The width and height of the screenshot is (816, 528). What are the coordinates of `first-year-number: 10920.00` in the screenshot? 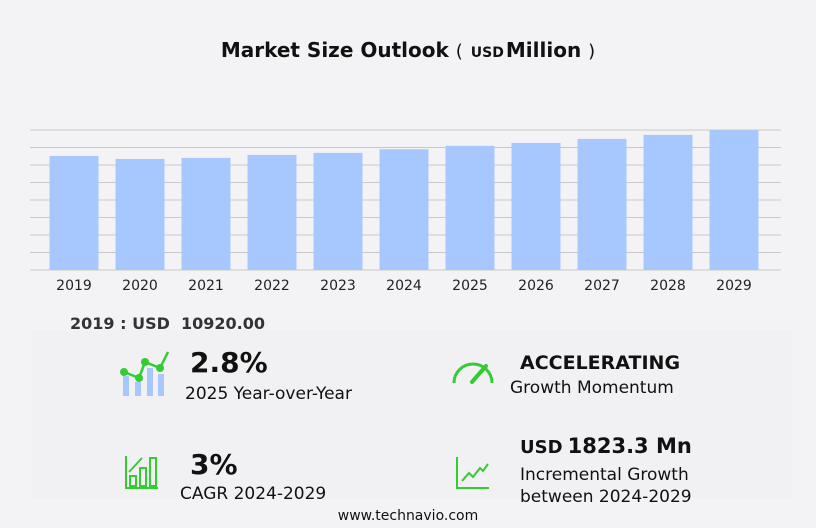 It's located at (223, 323).